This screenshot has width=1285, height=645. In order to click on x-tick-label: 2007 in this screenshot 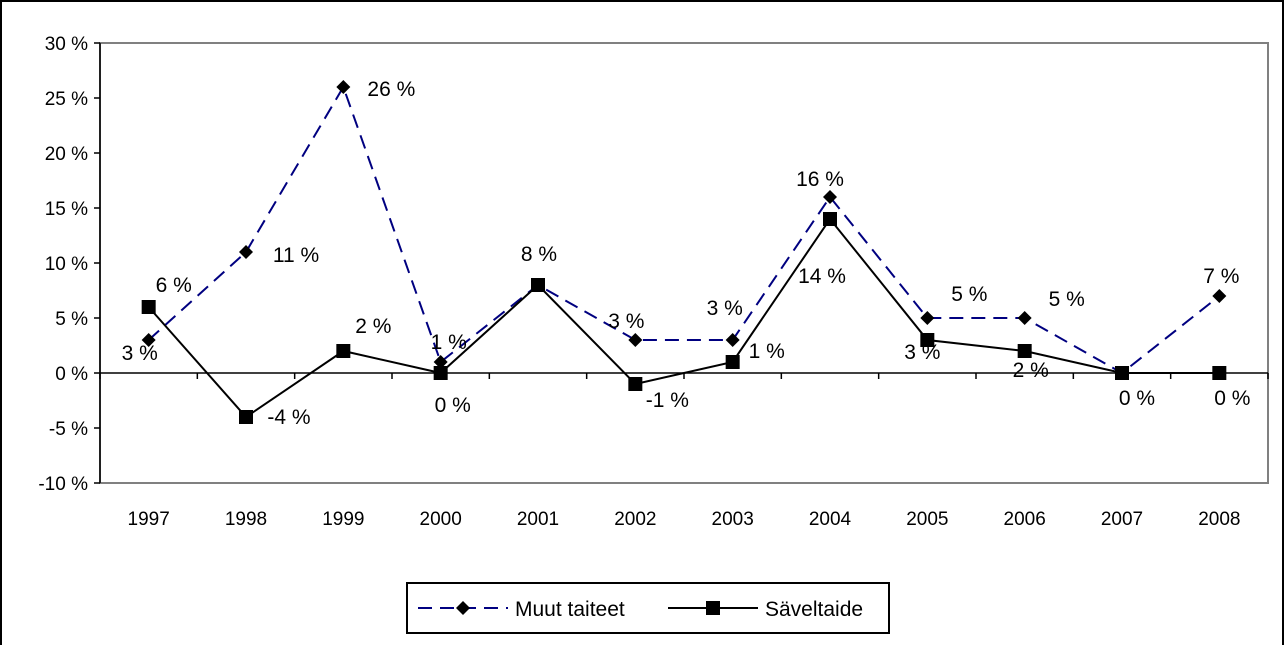, I will do `click(1122, 519)`.